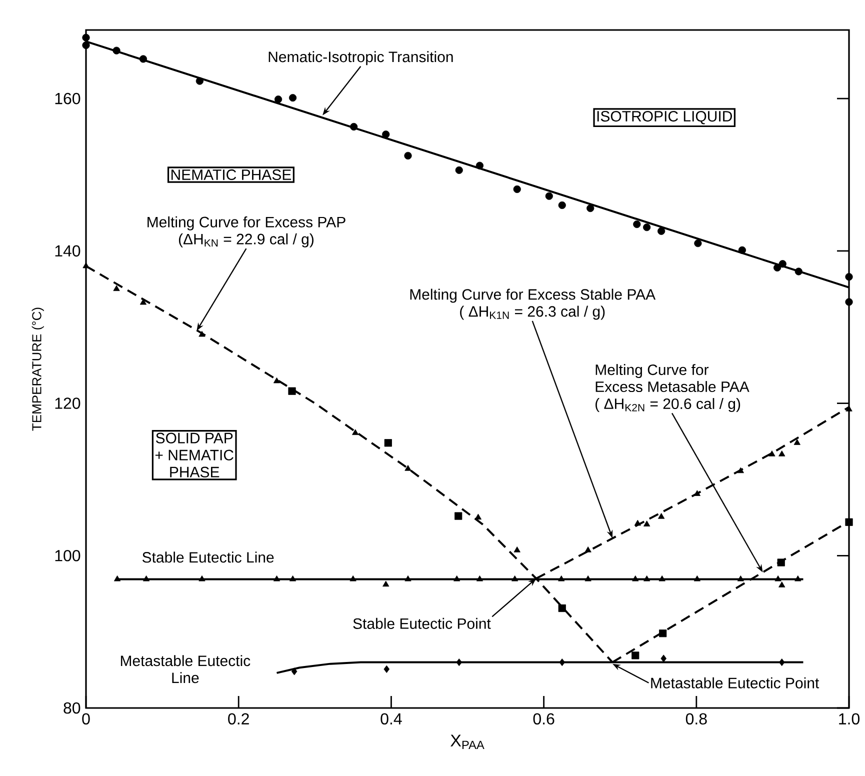 The image size is (865, 776). Describe the element at coordinates (664, 117) in the screenshot. I see `annotation: ISOTROPIC LIQUID` at that location.